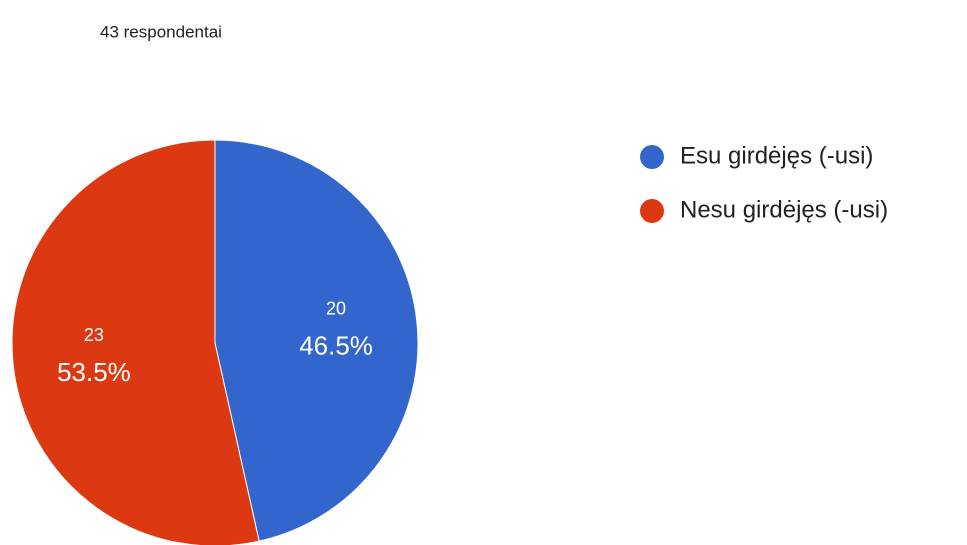 Image resolution: width=967 pixels, height=545 pixels. What do you see at coordinates (161, 31) in the screenshot?
I see `subtitle: 43 respondentai` at bounding box center [161, 31].